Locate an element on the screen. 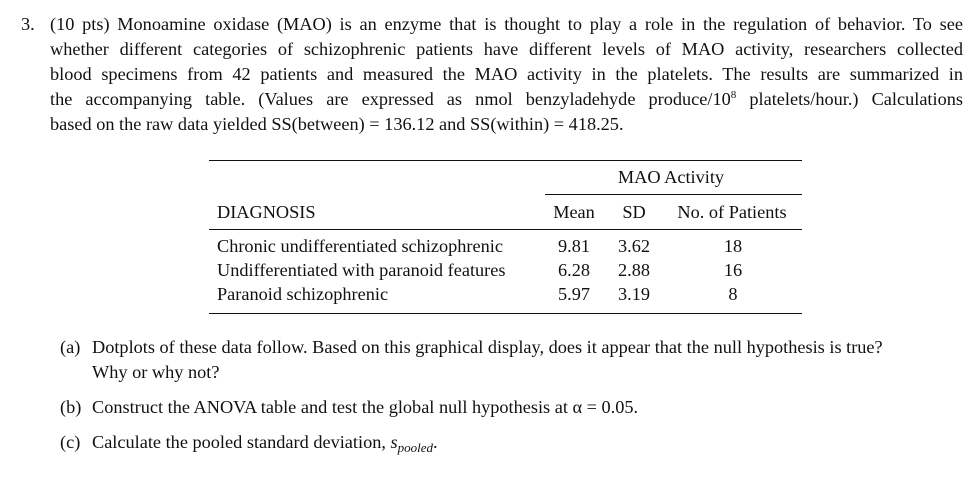 This screenshot has width=971, height=504. question-c-label: (c) is located at coordinates (70, 442).